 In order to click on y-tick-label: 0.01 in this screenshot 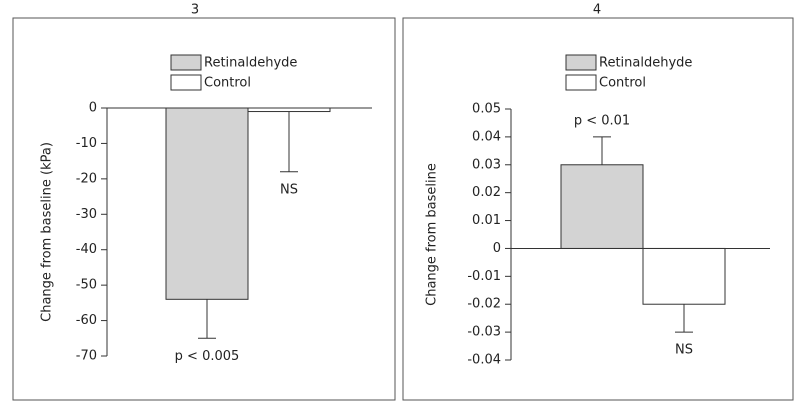, I will do `click(486, 220)`.